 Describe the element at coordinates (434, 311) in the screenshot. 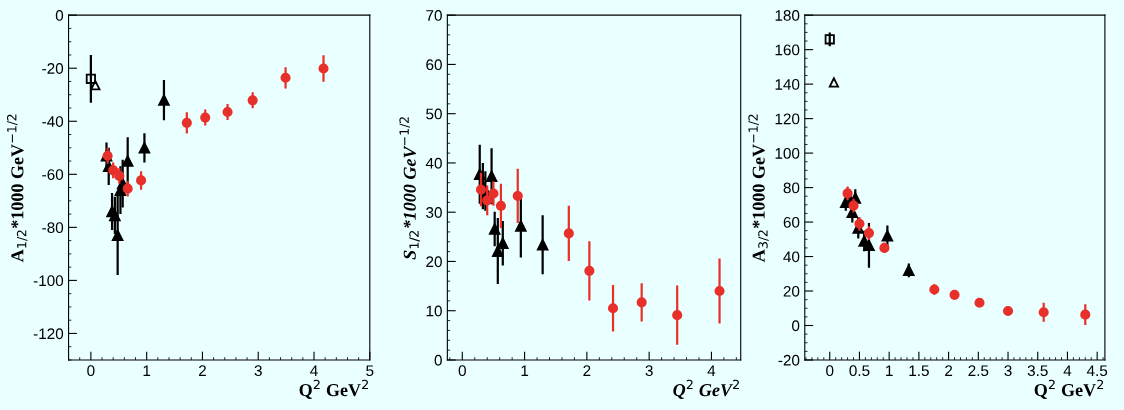

I see `y-tick-label: 10` at that location.